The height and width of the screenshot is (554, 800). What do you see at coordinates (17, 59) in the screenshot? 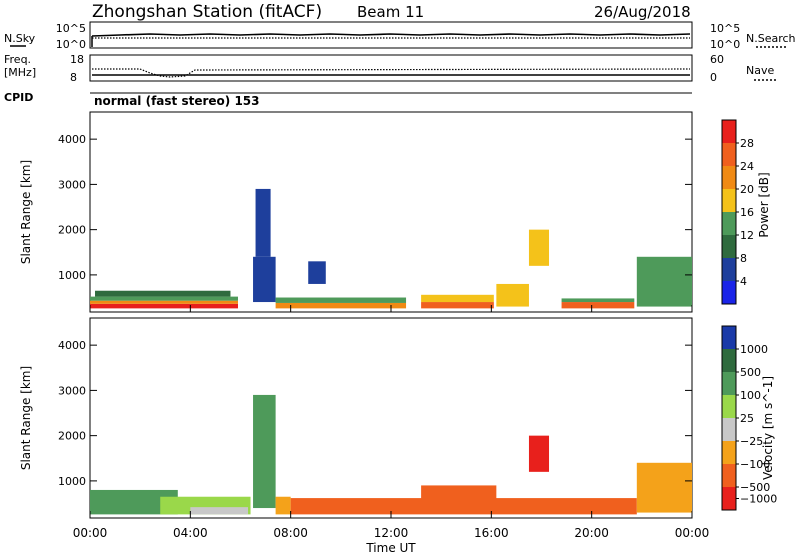
I see `freq-label: Freq.` at bounding box center [17, 59].